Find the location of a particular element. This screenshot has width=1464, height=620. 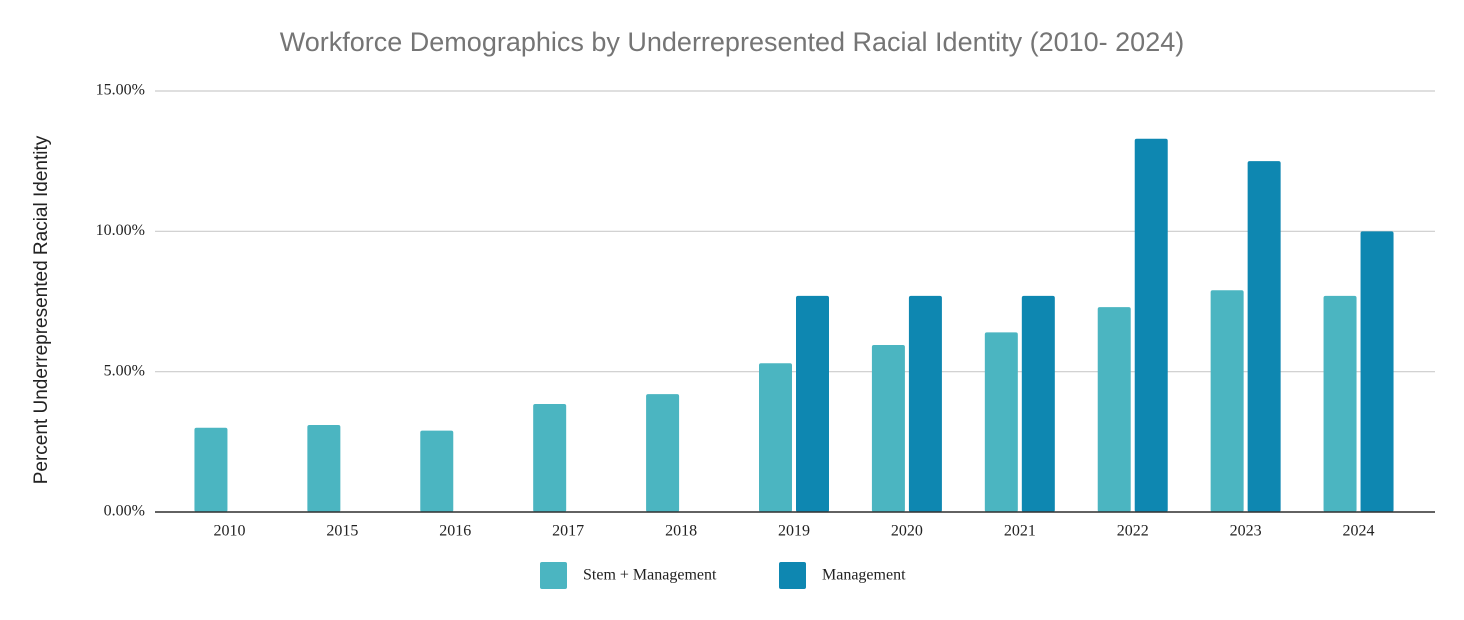

x-tick-label: 2020 is located at coordinates (907, 531).